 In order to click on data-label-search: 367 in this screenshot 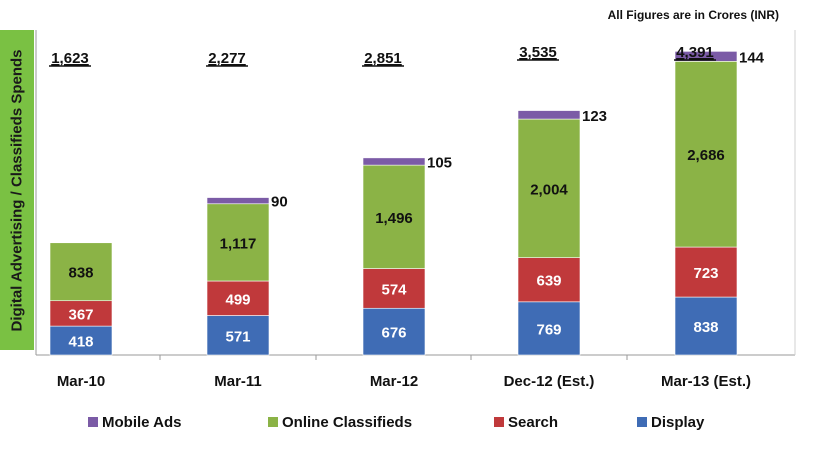, I will do `click(80, 314)`.